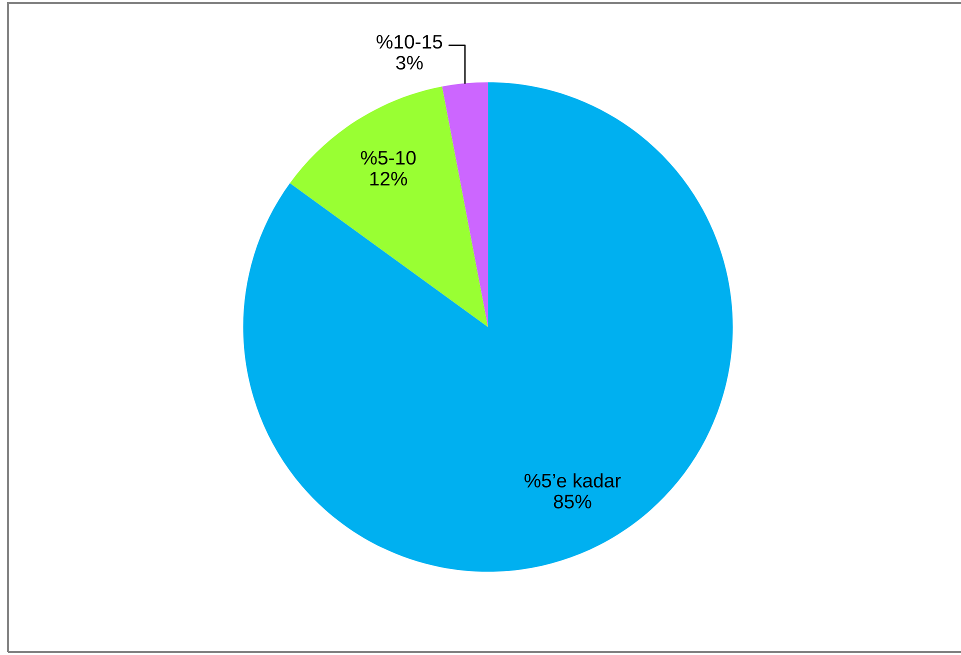 This screenshot has height=655, width=961. I want to click on data-label: 85%, so click(573, 501).